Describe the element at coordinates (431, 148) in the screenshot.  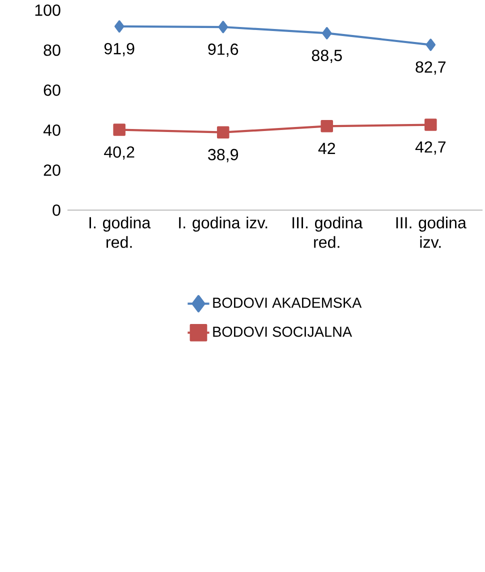
I see `data-label: 42,7` at that location.